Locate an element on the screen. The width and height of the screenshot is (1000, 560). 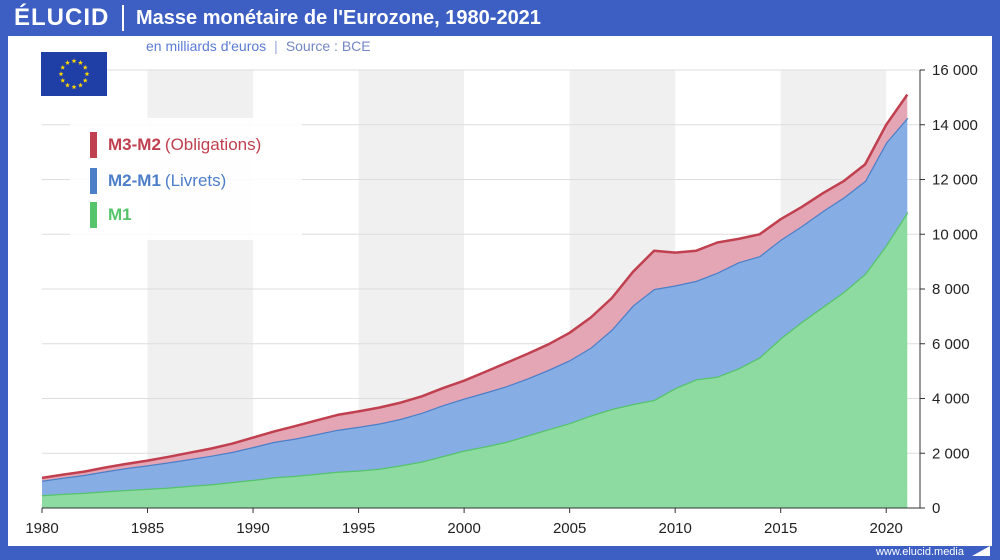
y-tick-label: 0 is located at coordinates (936, 508).